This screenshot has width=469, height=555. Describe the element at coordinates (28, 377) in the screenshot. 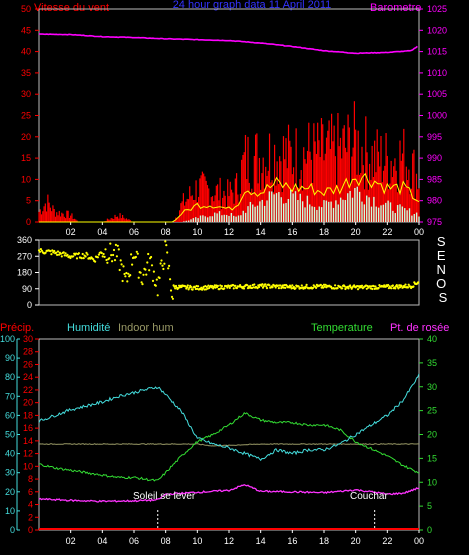

I see `y-tick-label: 24` at that location.